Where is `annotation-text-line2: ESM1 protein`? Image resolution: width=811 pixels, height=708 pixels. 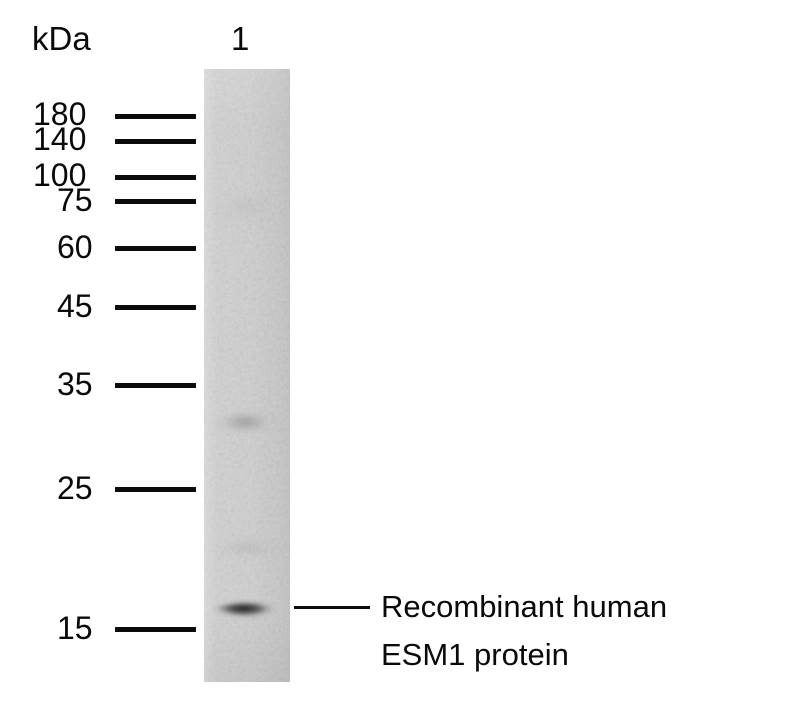
annotation-text-line2: ESM1 protein is located at coordinates (475, 654).